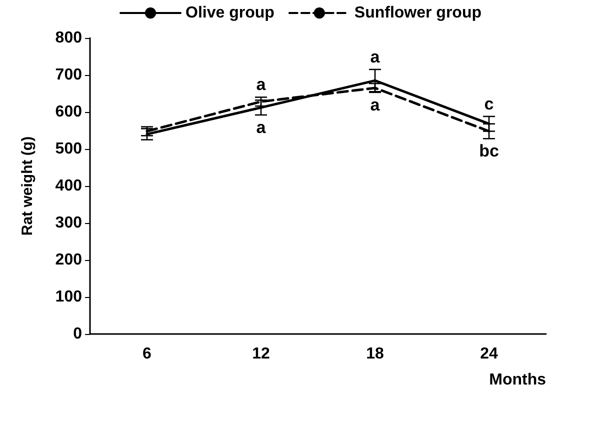 This screenshot has width=601, height=424. Describe the element at coordinates (77, 334) in the screenshot. I see `y-tick-label: 0` at that location.